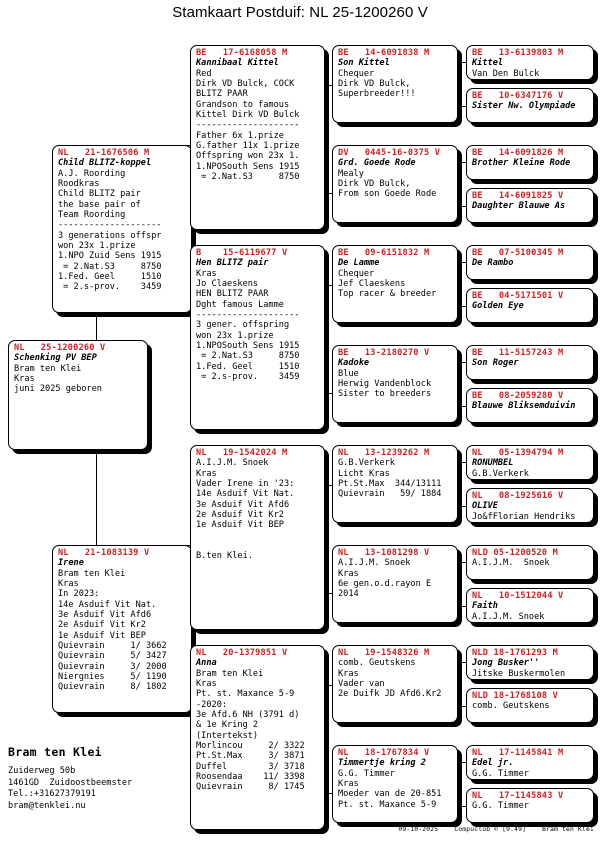  I want to click on spacer, so click(258, 536).